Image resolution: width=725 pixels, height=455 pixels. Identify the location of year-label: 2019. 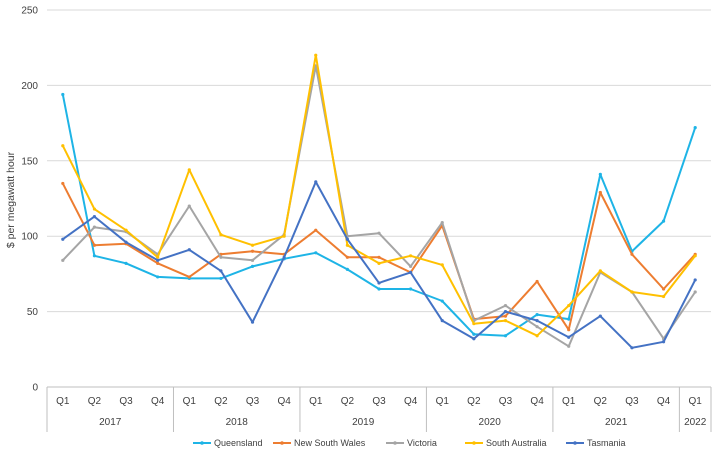
(363, 422).